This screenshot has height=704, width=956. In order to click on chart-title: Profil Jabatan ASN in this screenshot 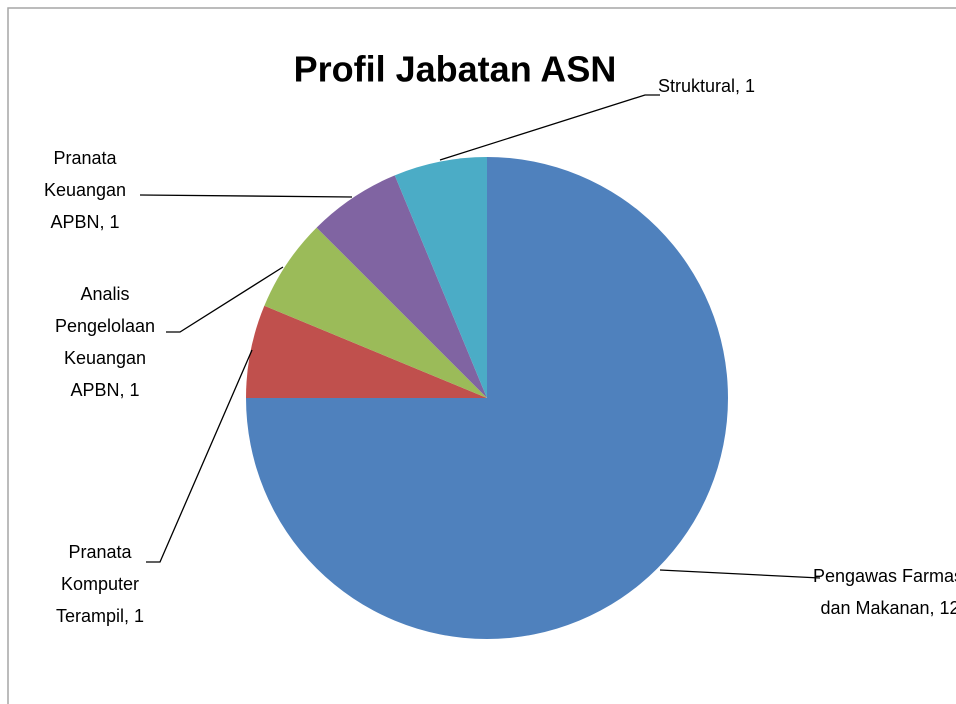, I will do `click(455, 69)`.